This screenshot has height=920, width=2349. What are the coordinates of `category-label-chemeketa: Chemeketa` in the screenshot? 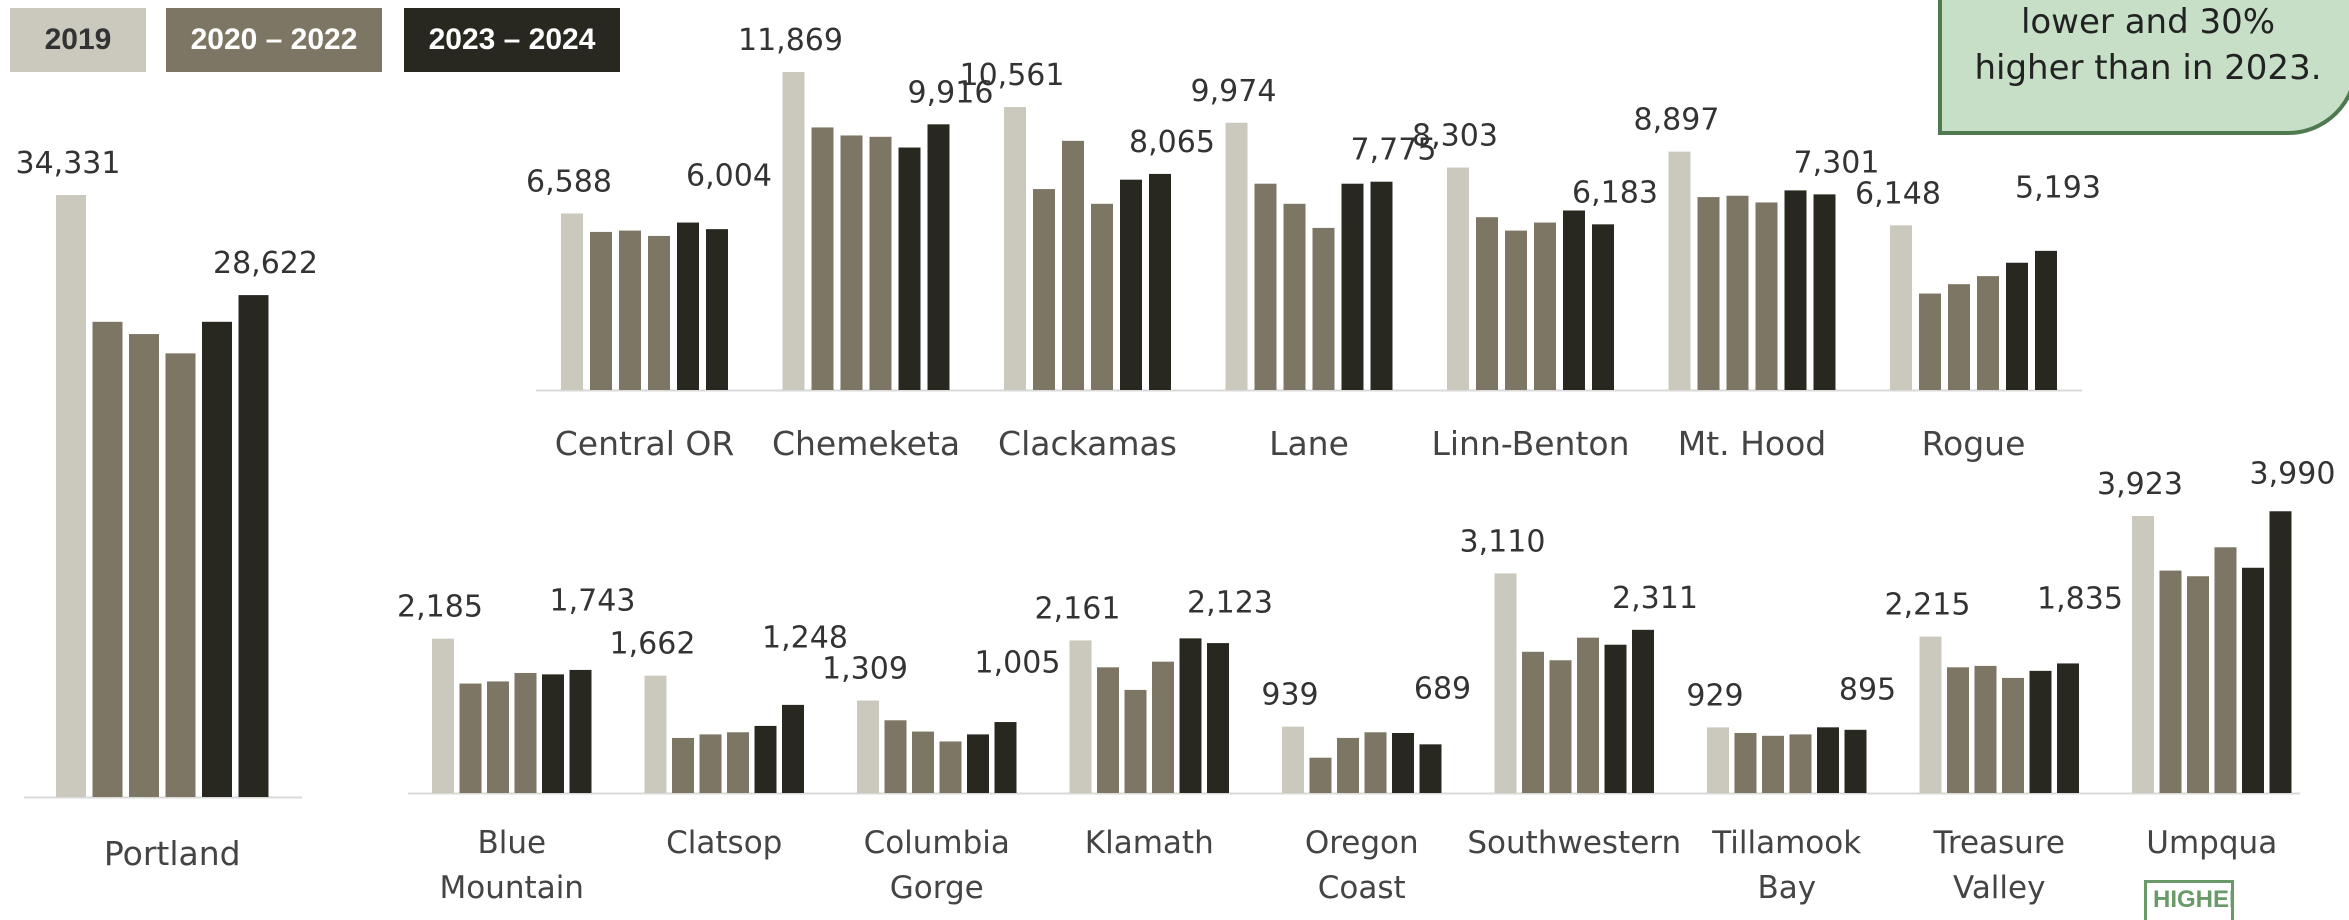 It's located at (866, 443).